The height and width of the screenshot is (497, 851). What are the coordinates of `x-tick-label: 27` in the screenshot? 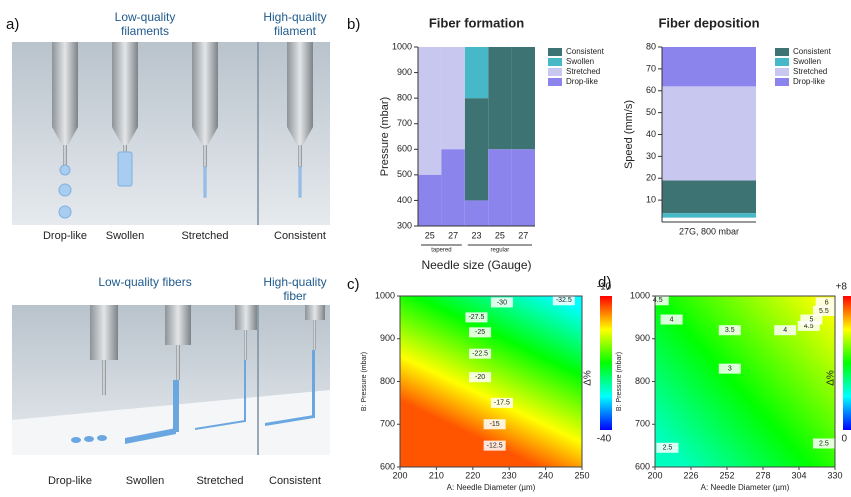 It's located at (453, 235).